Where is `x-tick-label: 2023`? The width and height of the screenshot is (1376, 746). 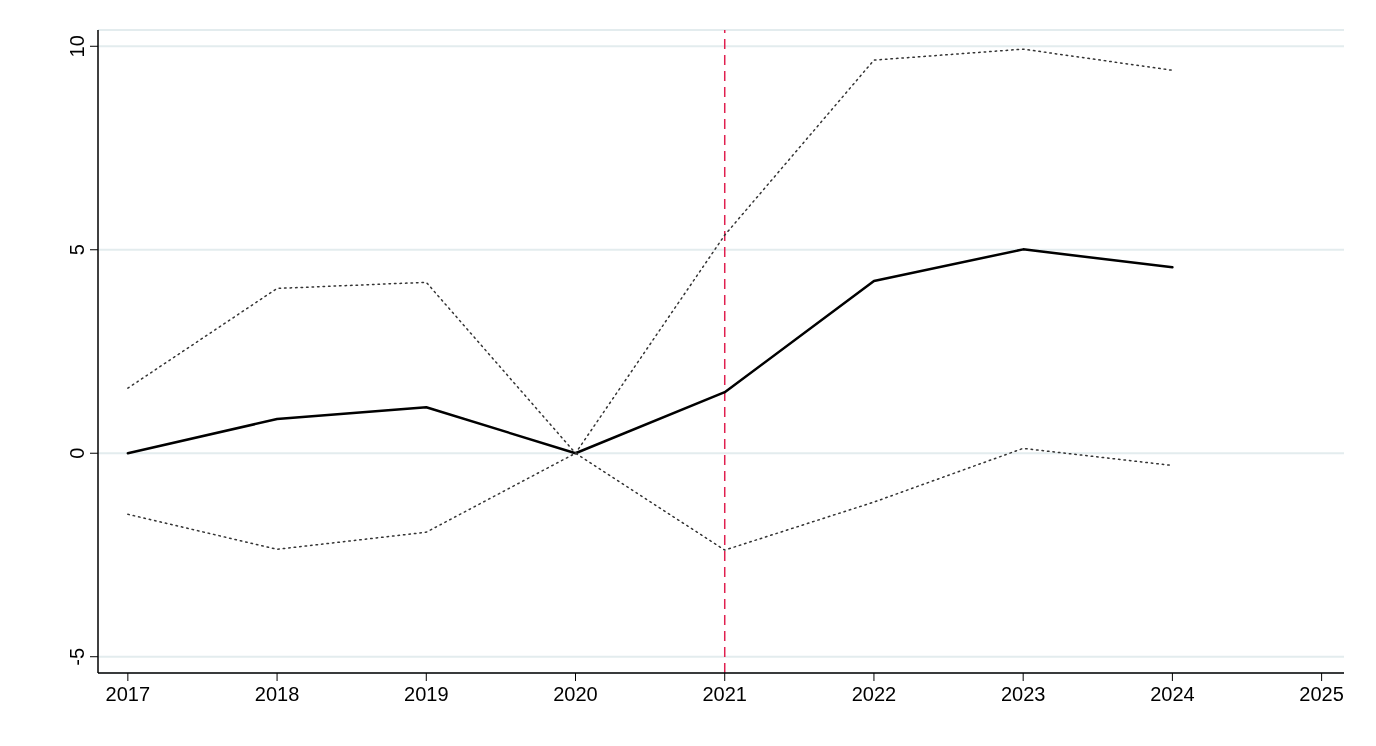 x-tick-label: 2023 is located at coordinates (1023, 694).